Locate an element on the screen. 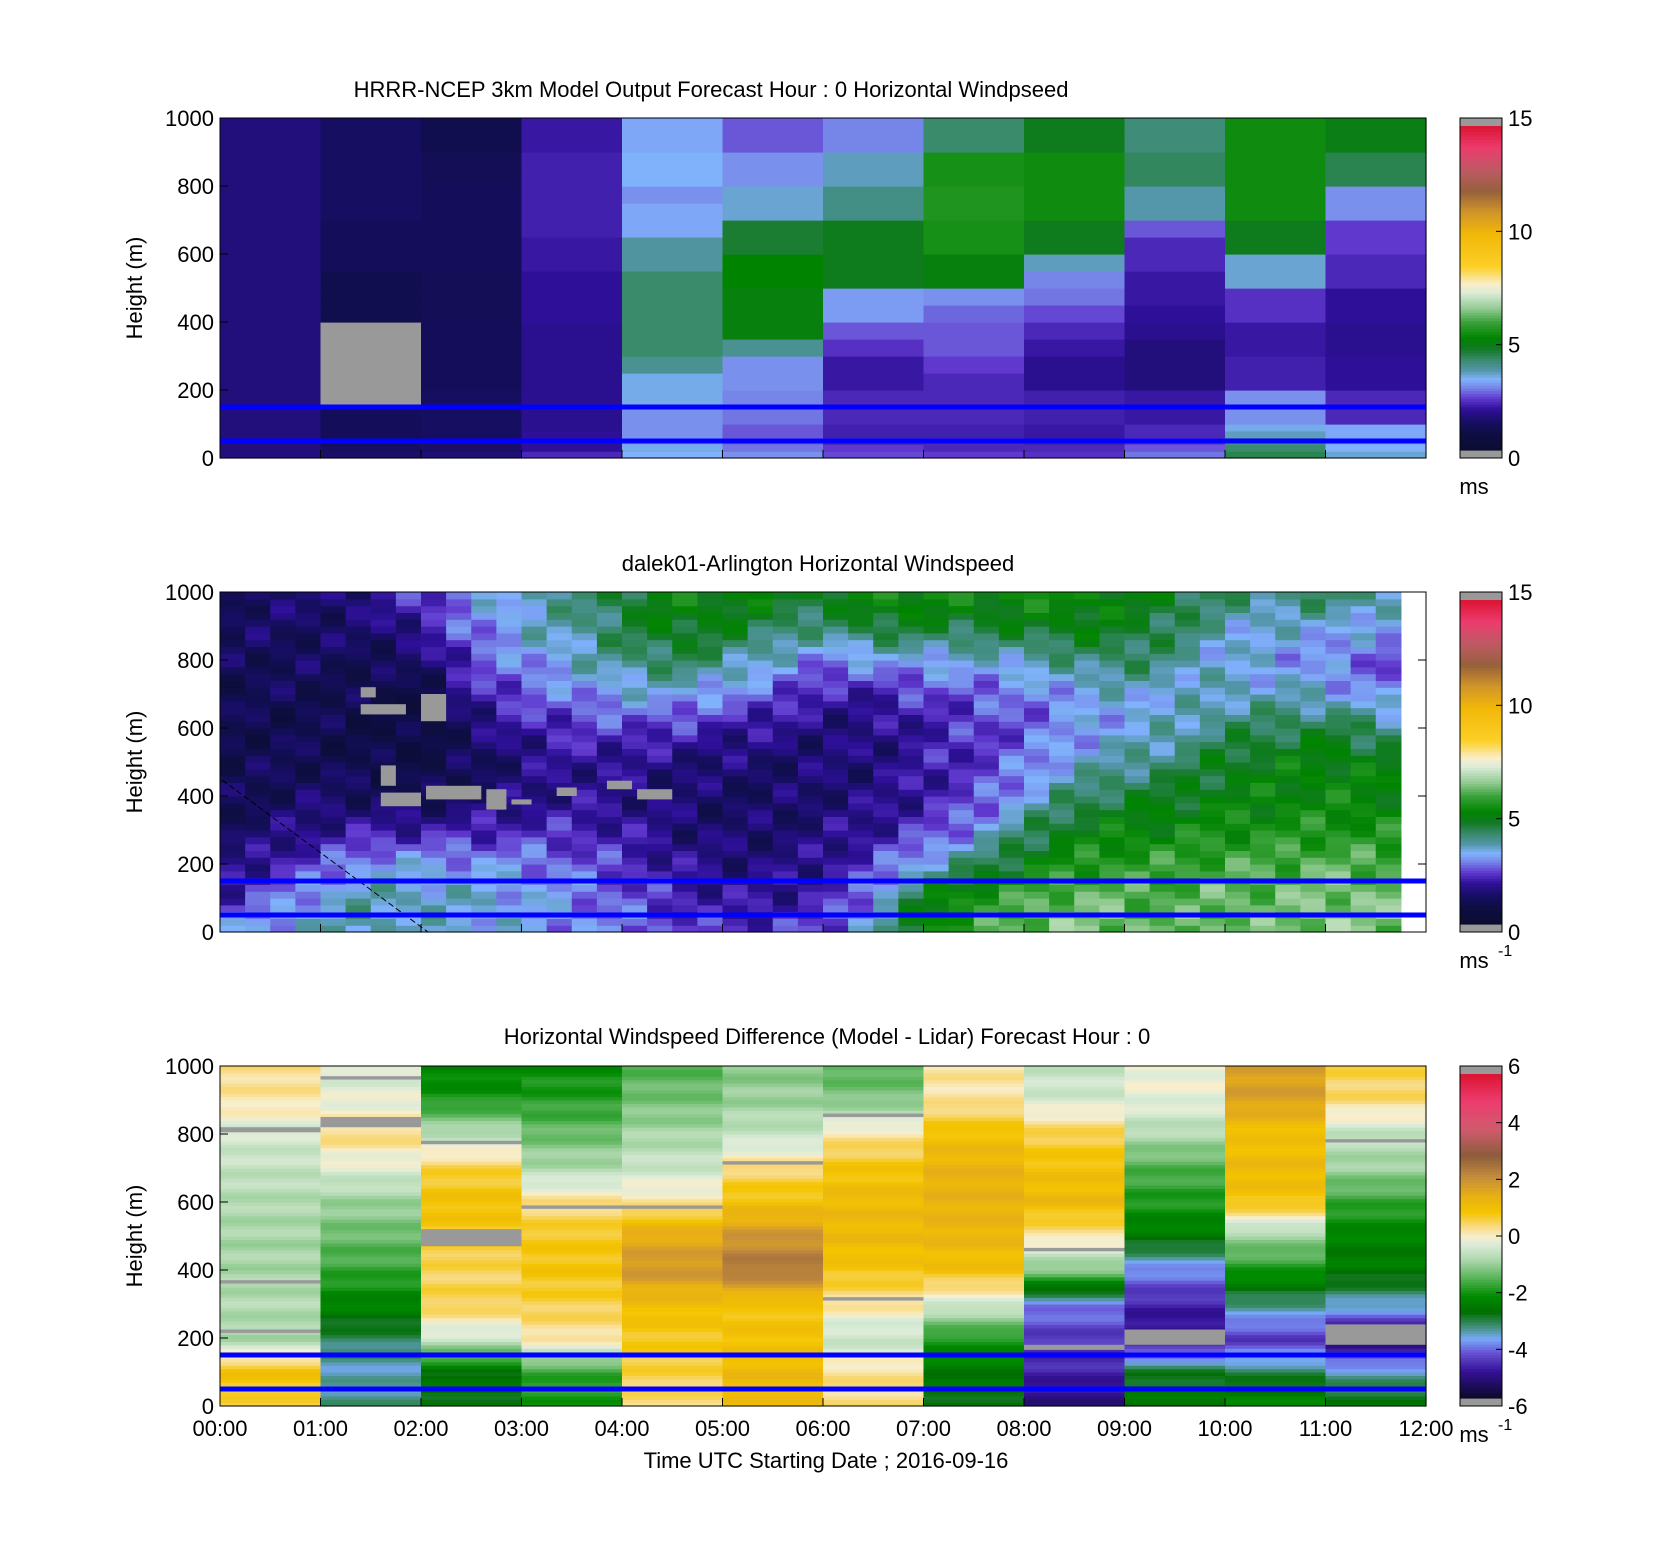  y-tick-label: 1000 is located at coordinates (189, 1066).